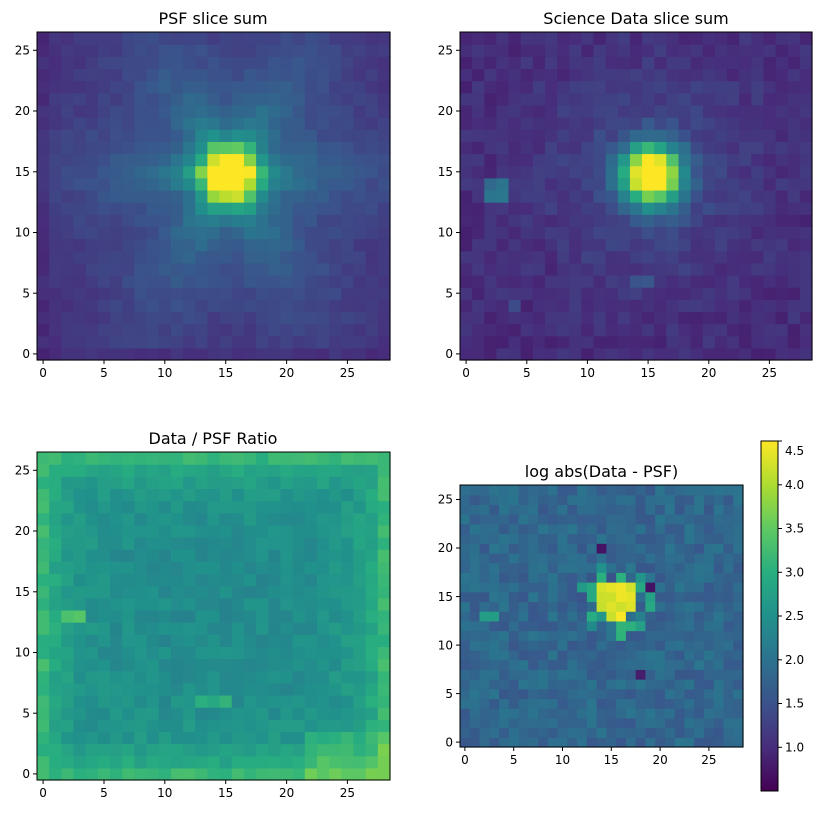 The width and height of the screenshot is (822, 814). I want to click on colorbar-tick: 4.0, so click(791, 485).